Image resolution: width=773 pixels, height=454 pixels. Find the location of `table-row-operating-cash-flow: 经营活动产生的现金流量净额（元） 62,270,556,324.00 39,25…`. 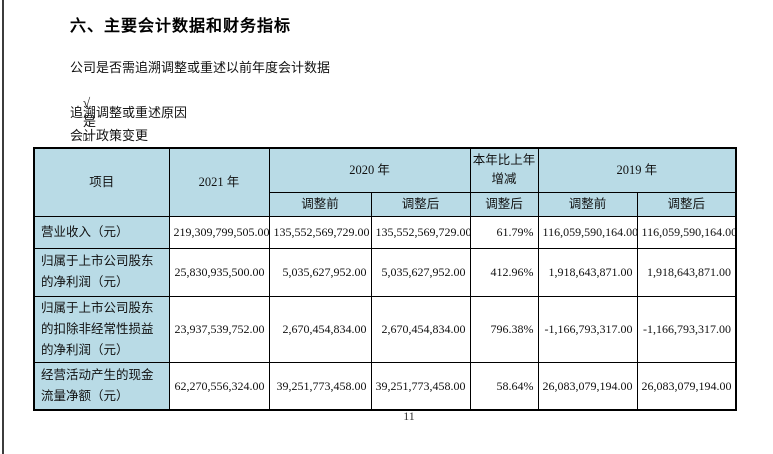

table-row-operating-cash-flow: 经营活动产生的现金流量净额（元） 62,270,556,324.00 39,25… is located at coordinates (385, 386).